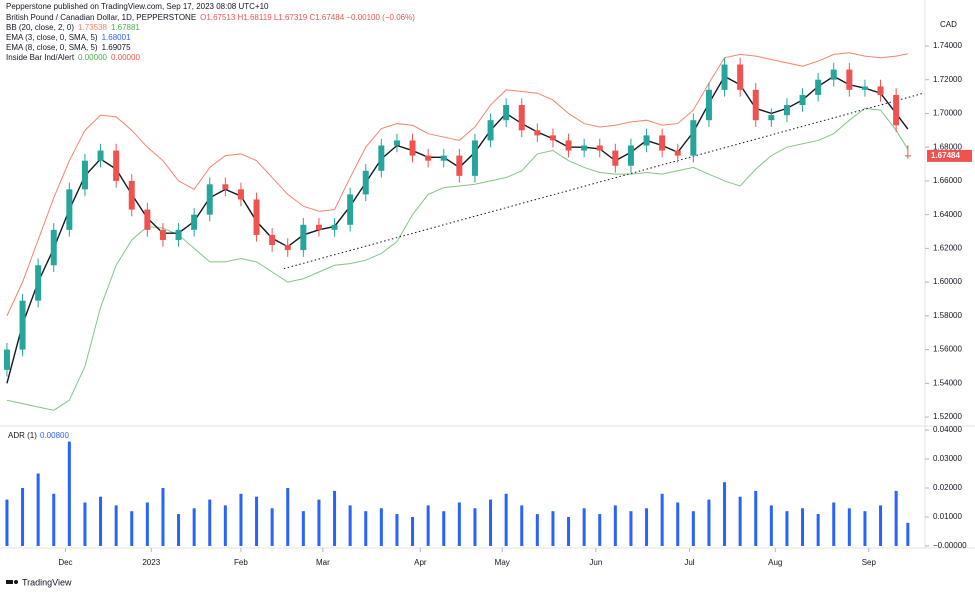 The width and height of the screenshot is (975, 594). What do you see at coordinates (947, 45) in the screenshot?
I see `y-tick-label: 1.74000` at bounding box center [947, 45].